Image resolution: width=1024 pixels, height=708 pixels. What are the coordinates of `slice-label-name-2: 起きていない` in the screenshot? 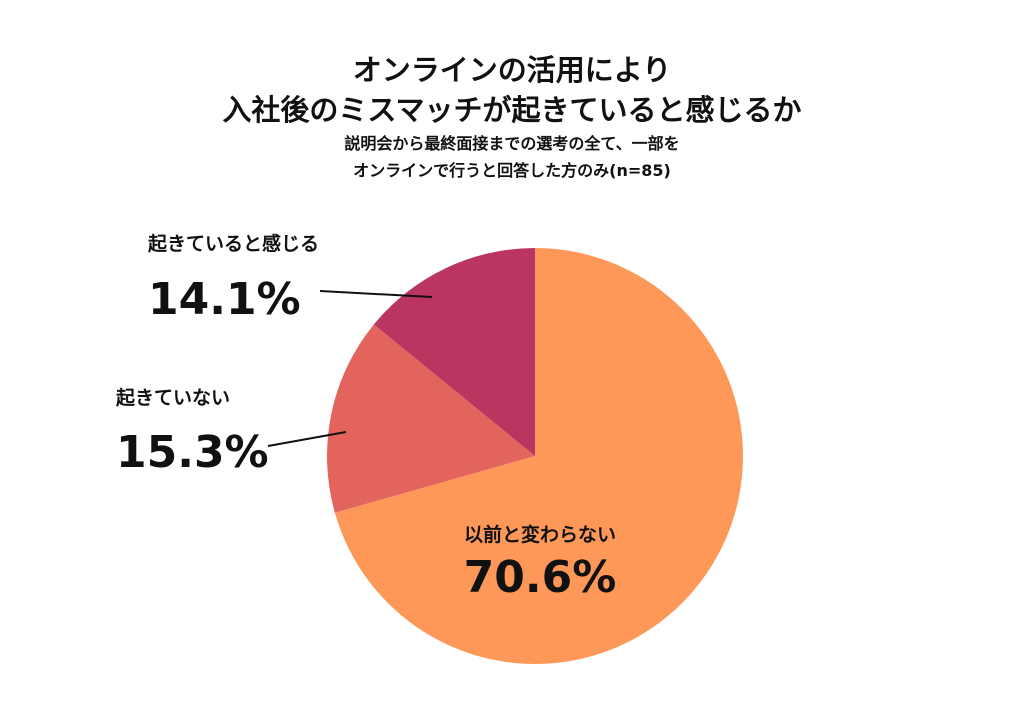 It's located at (172, 398).